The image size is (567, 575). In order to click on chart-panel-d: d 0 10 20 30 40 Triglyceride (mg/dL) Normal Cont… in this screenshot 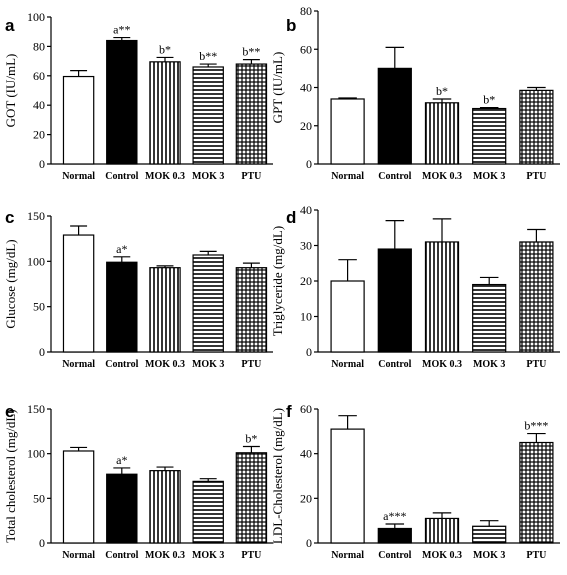, I will do `click(415, 286)`.